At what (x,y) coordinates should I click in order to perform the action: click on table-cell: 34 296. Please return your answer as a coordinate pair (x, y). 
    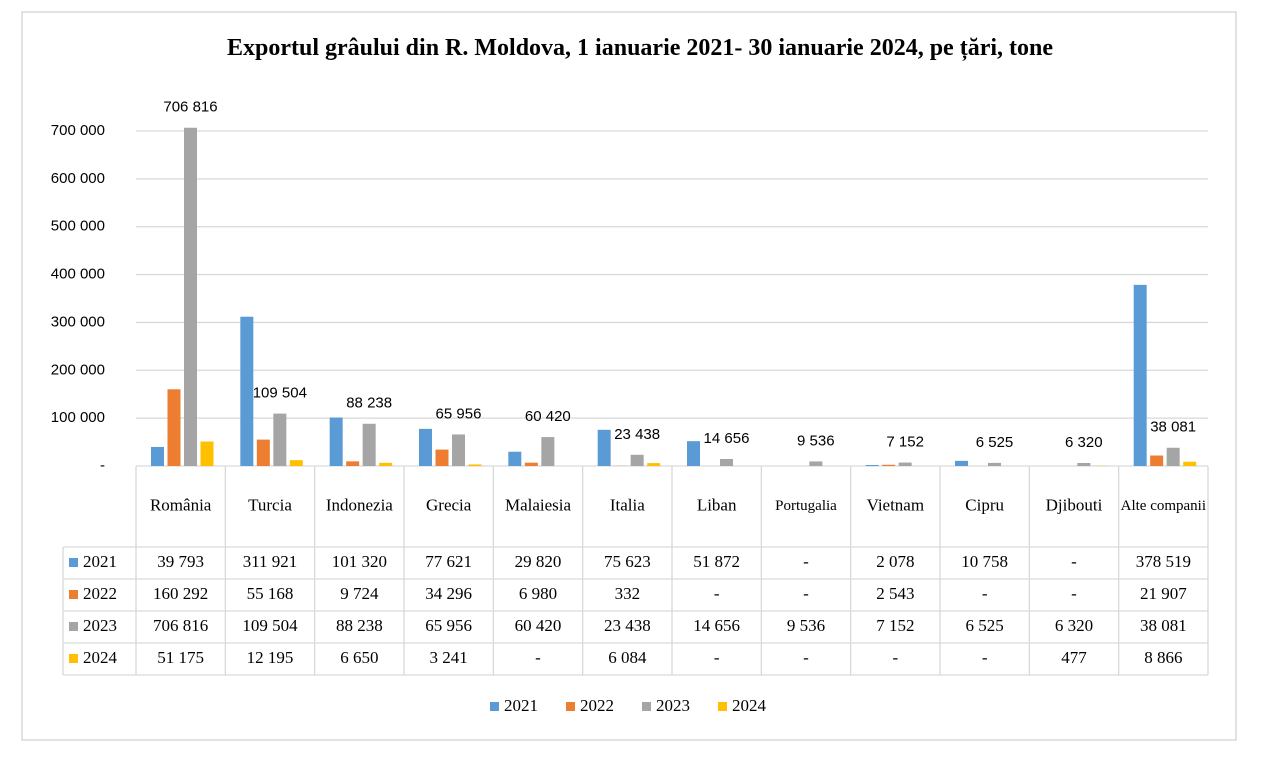
    Looking at the image, I should click on (448, 593).